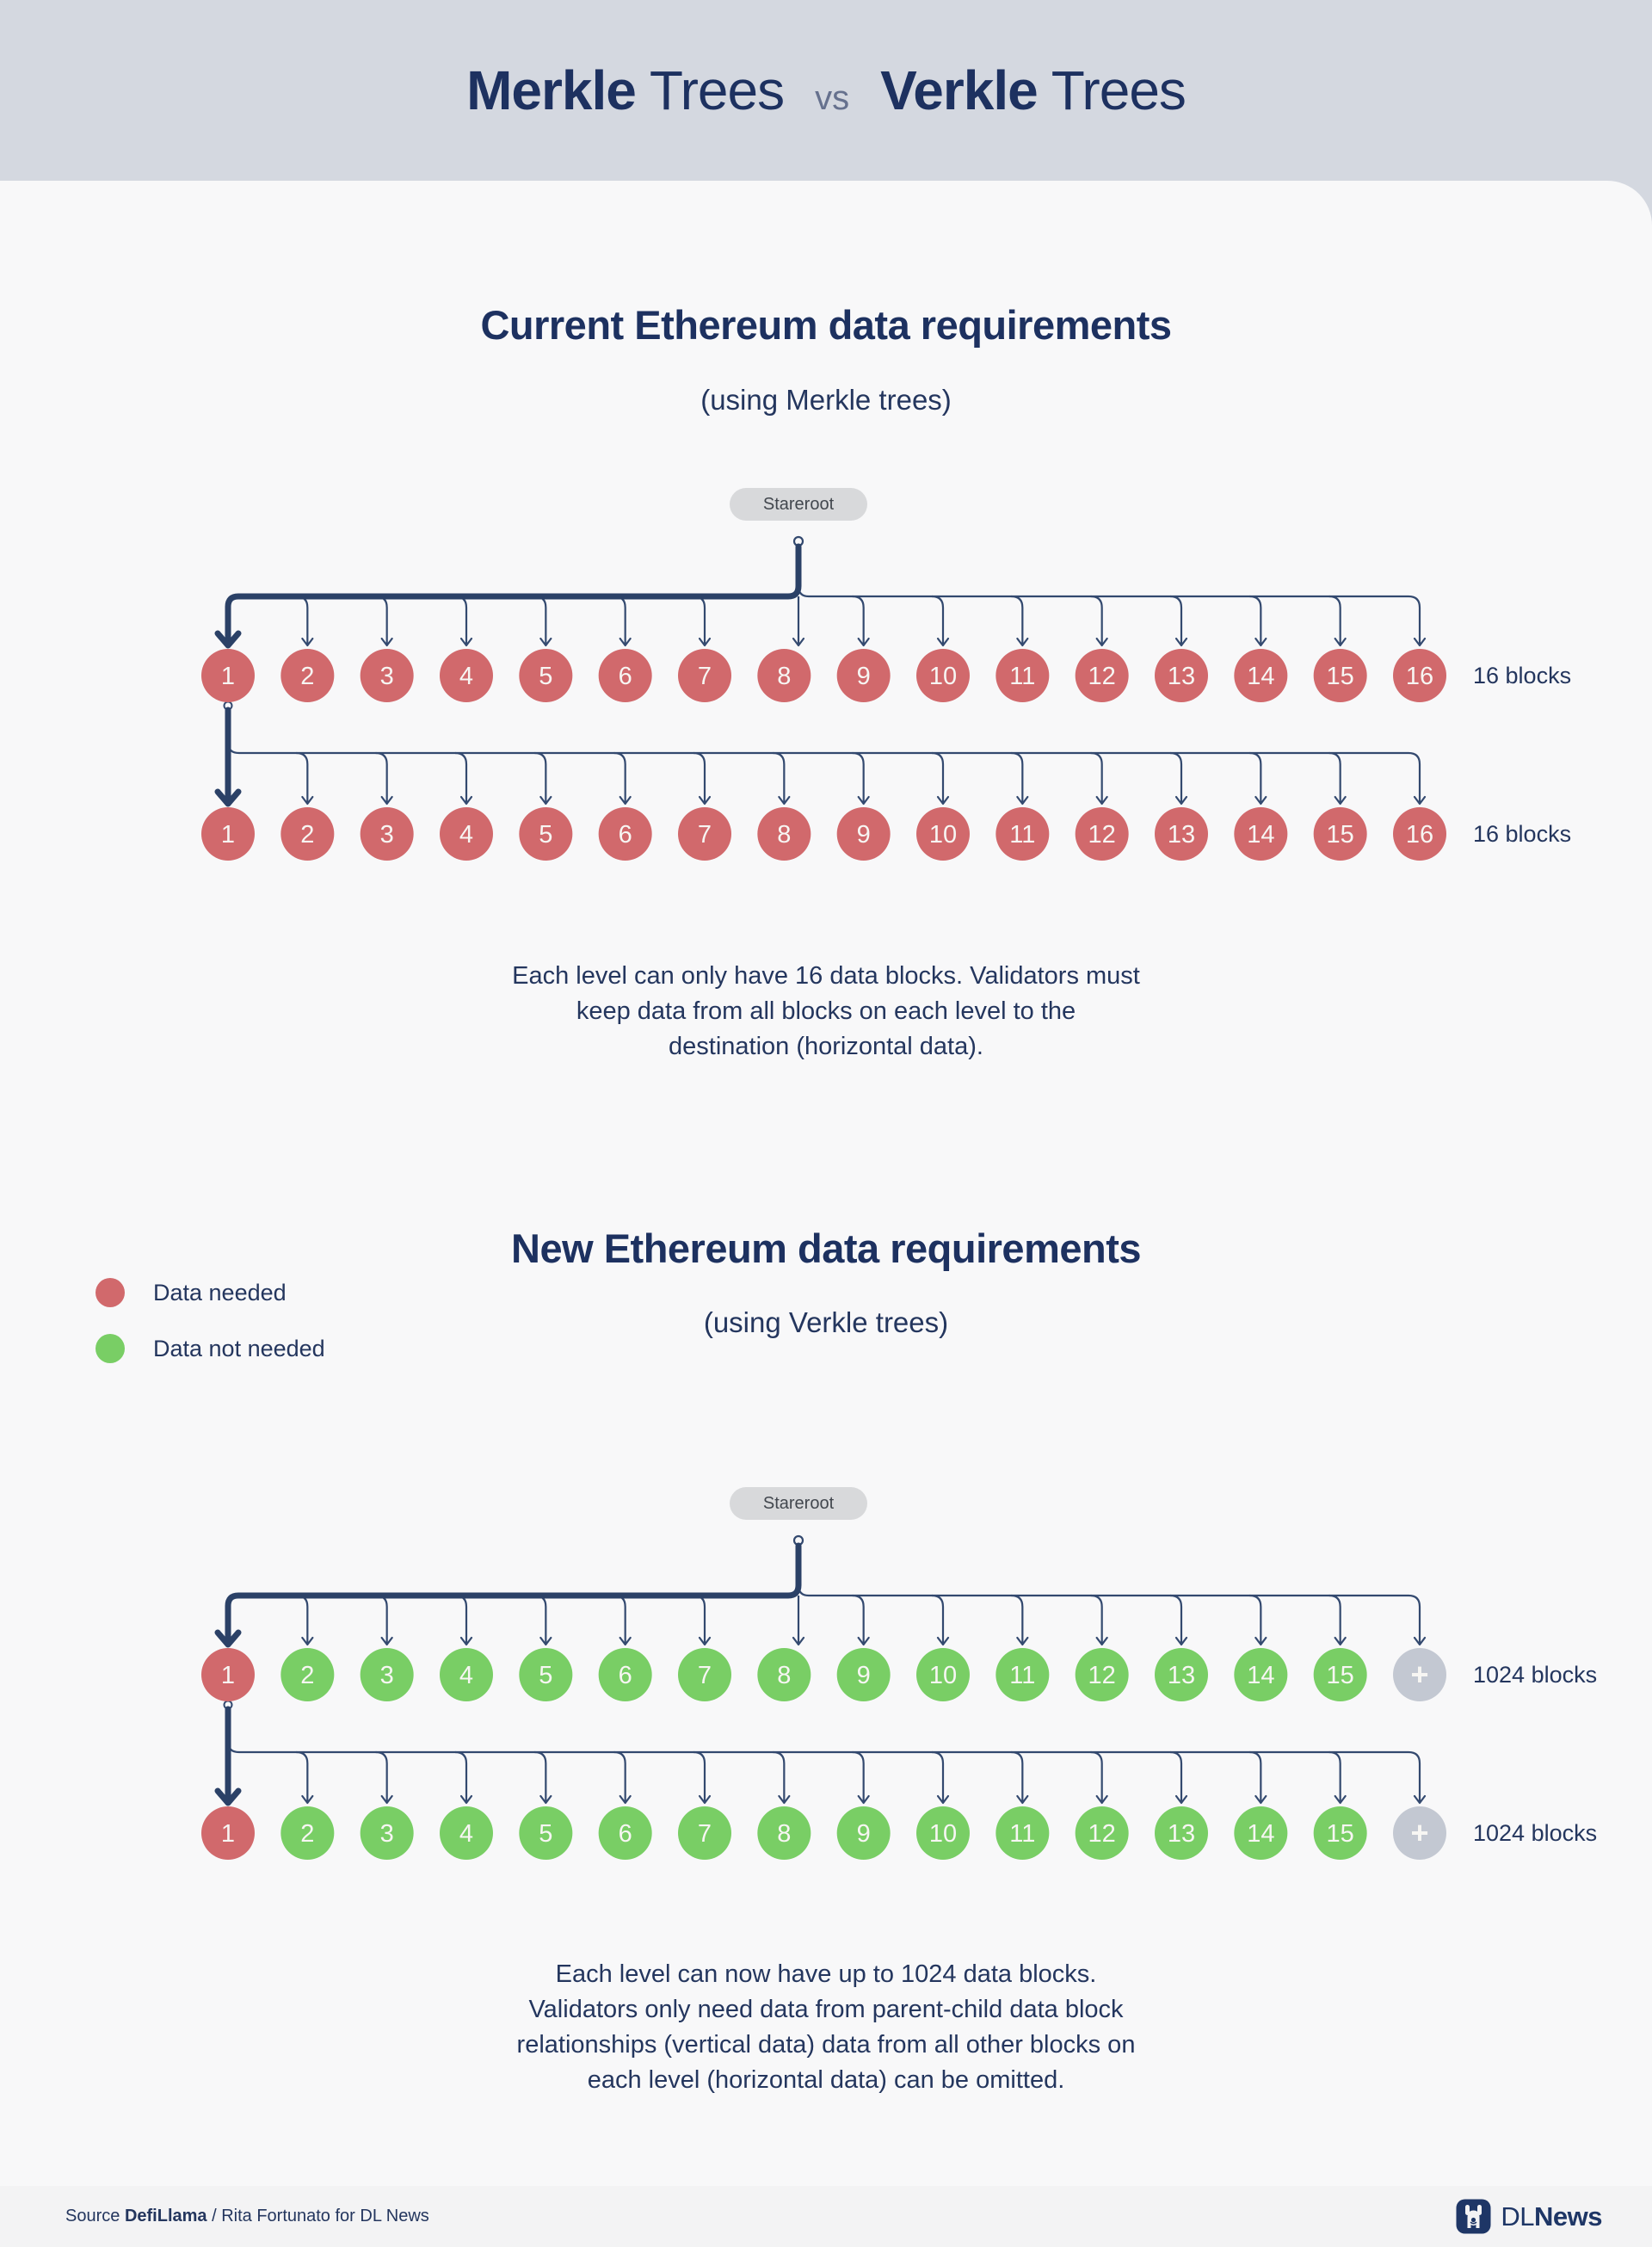 This screenshot has height=2247, width=1652. Describe the element at coordinates (1419, 1674) in the screenshot. I see `data-block-more` at that location.